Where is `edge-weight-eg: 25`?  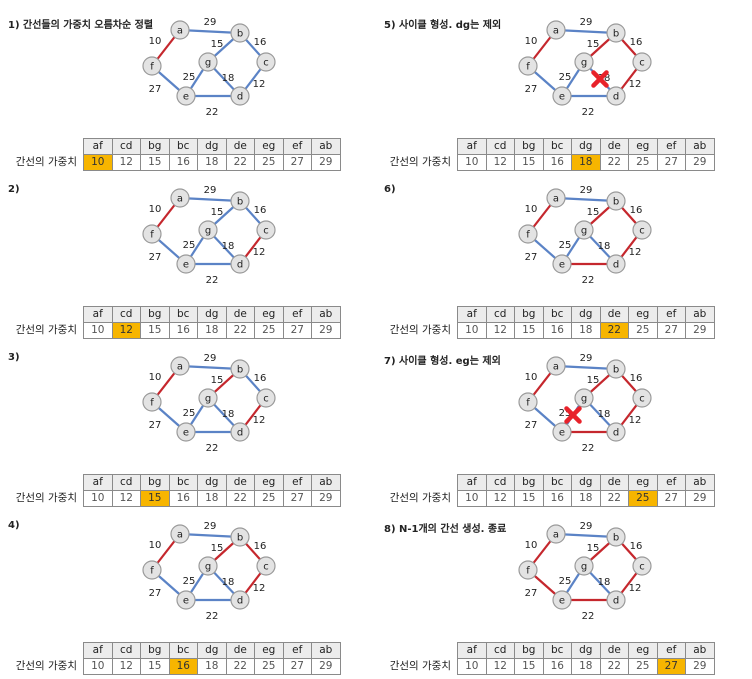 edge-weight-eg: 25 is located at coordinates (565, 245).